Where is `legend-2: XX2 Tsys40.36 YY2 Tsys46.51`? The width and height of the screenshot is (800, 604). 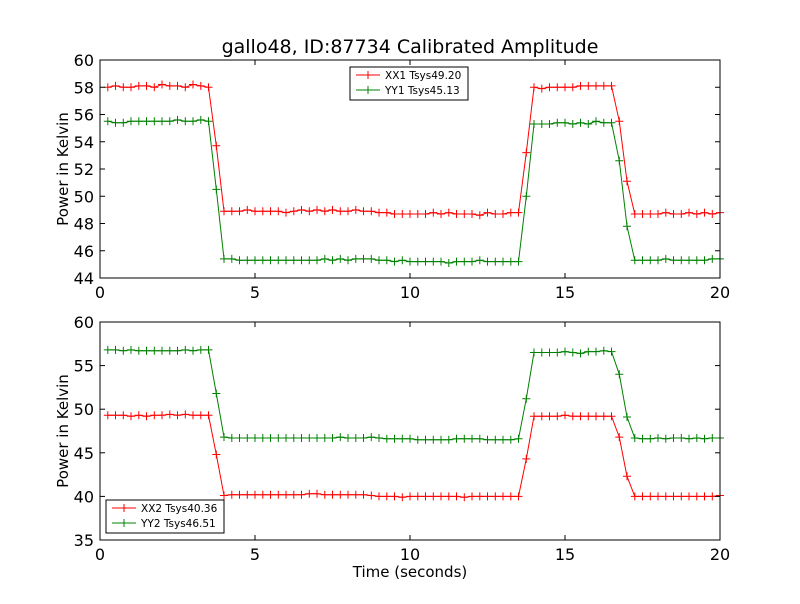
legend-2: XX2 Tsys40.36 YY2 Tsys46.51 is located at coordinates (165, 516).